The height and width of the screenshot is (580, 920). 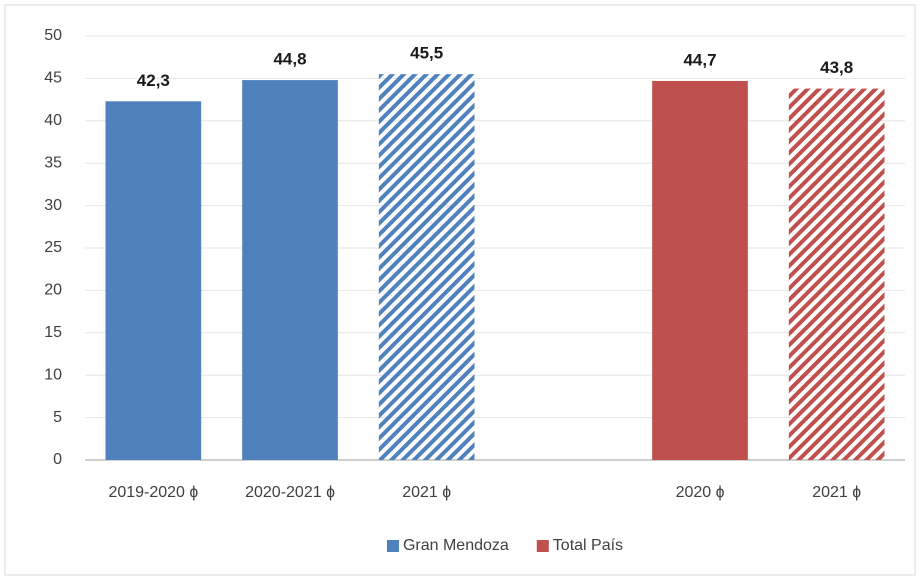 I want to click on y-tick-label: 40, so click(x=53, y=120).